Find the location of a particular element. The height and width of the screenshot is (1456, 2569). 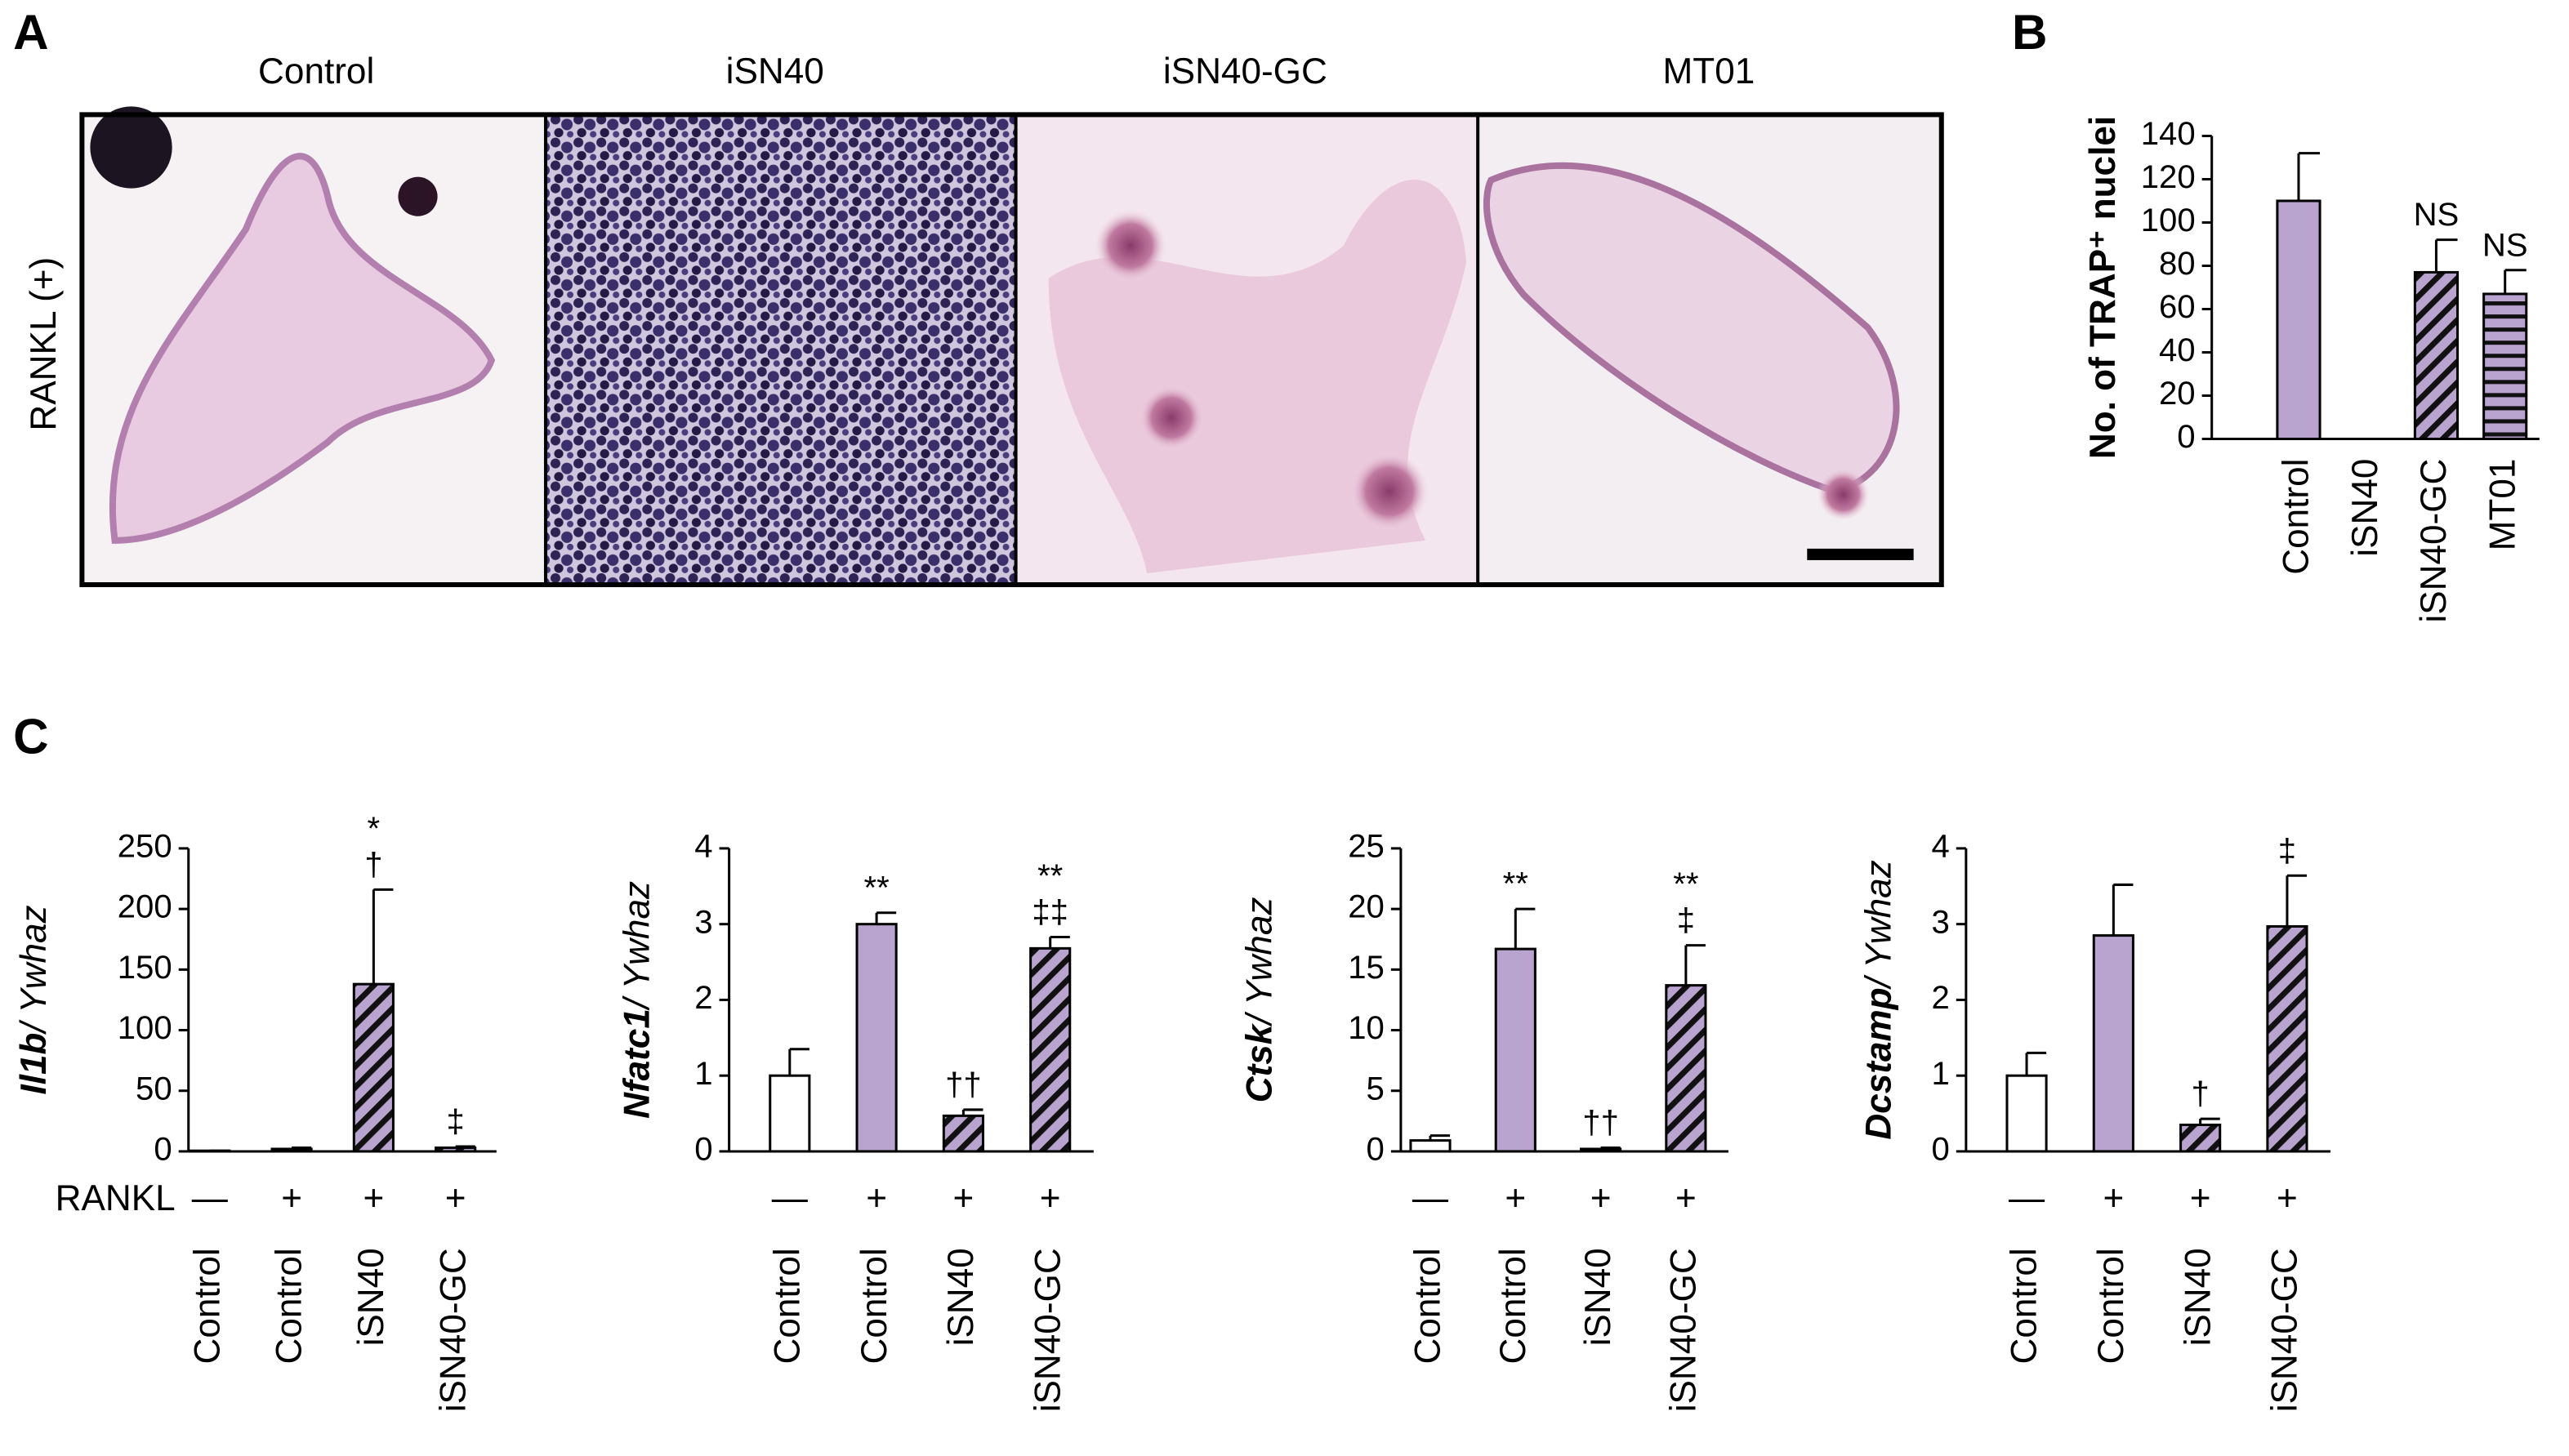

y-axis-label: Ctsk/ Ywhaz is located at coordinates (1259, 1000).